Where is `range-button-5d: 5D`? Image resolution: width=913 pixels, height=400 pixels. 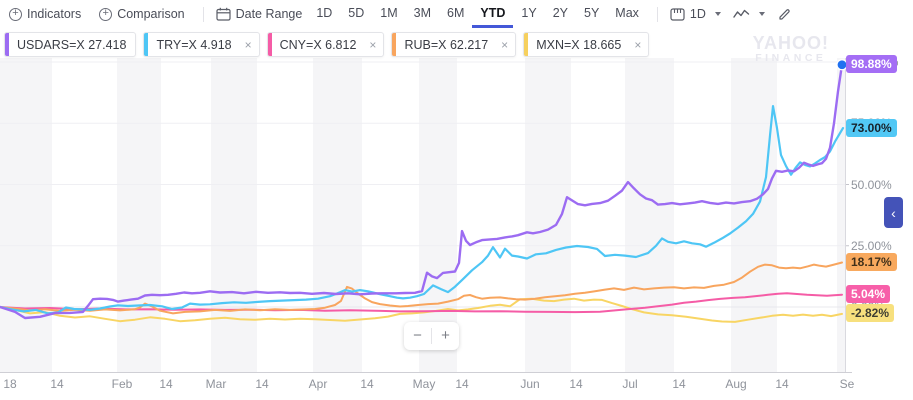 range-button-5d: 5D is located at coordinates (356, 13).